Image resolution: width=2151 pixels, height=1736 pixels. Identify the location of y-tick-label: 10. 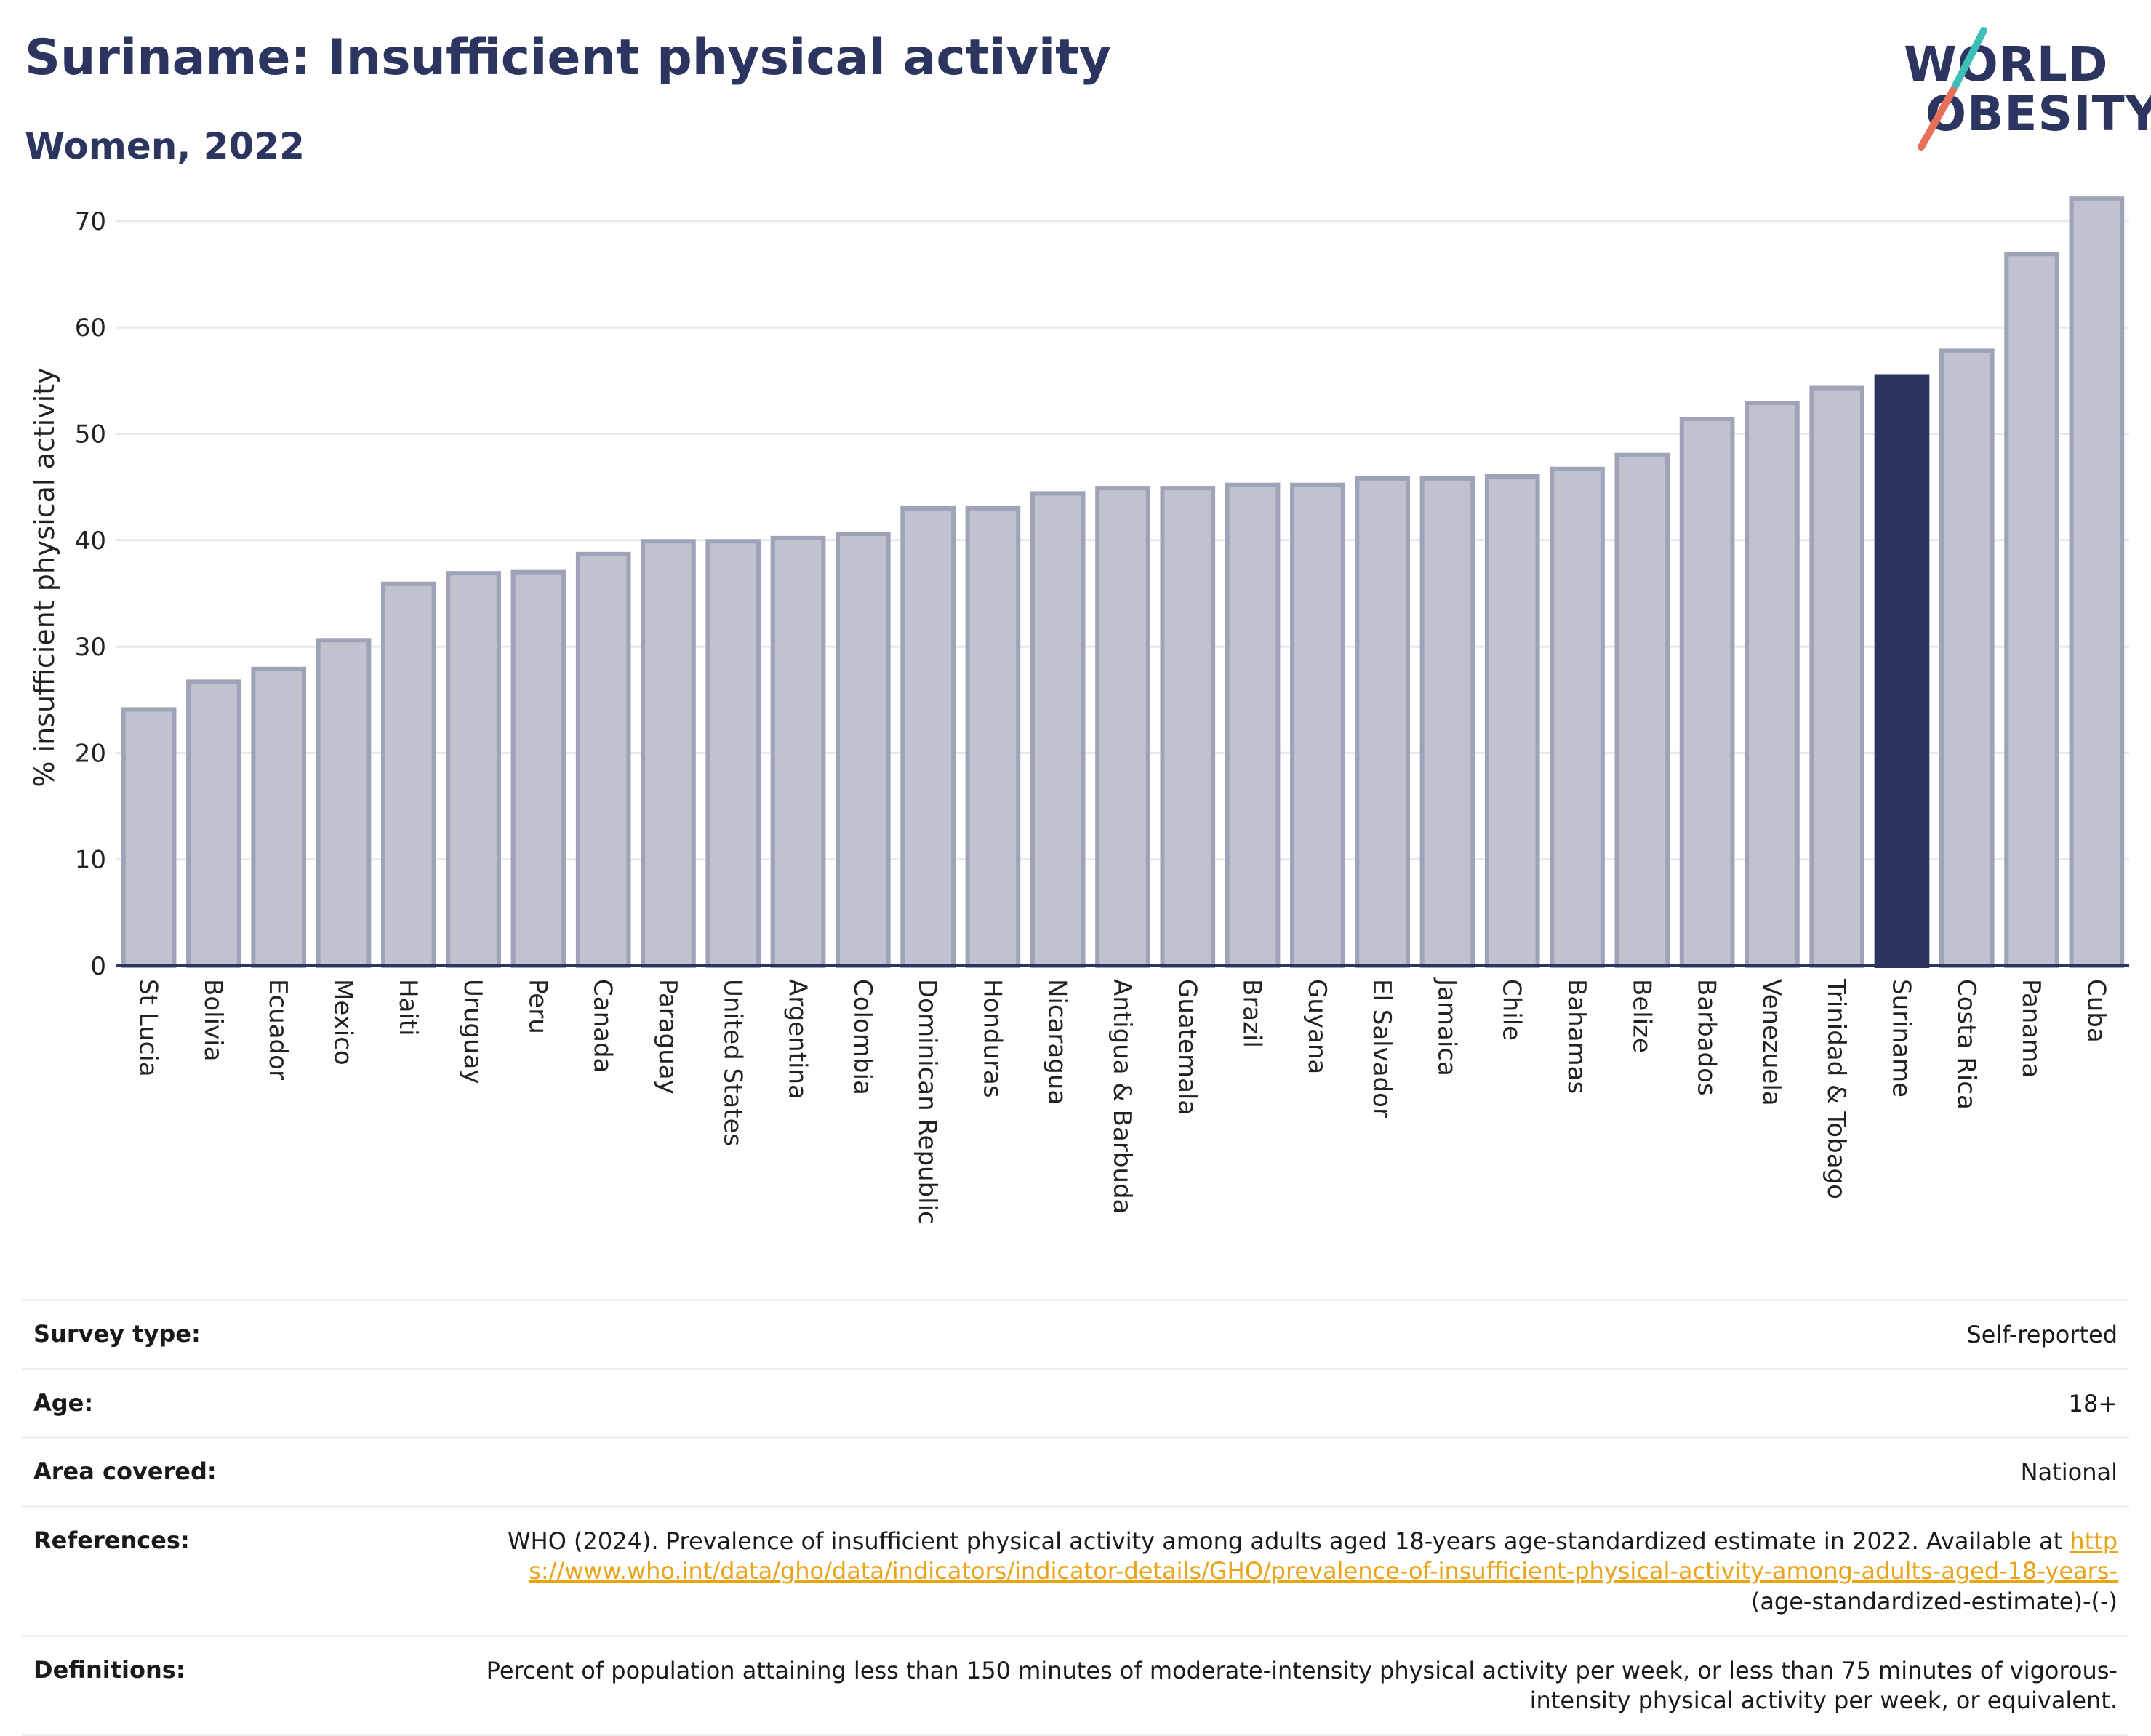
(90, 860).